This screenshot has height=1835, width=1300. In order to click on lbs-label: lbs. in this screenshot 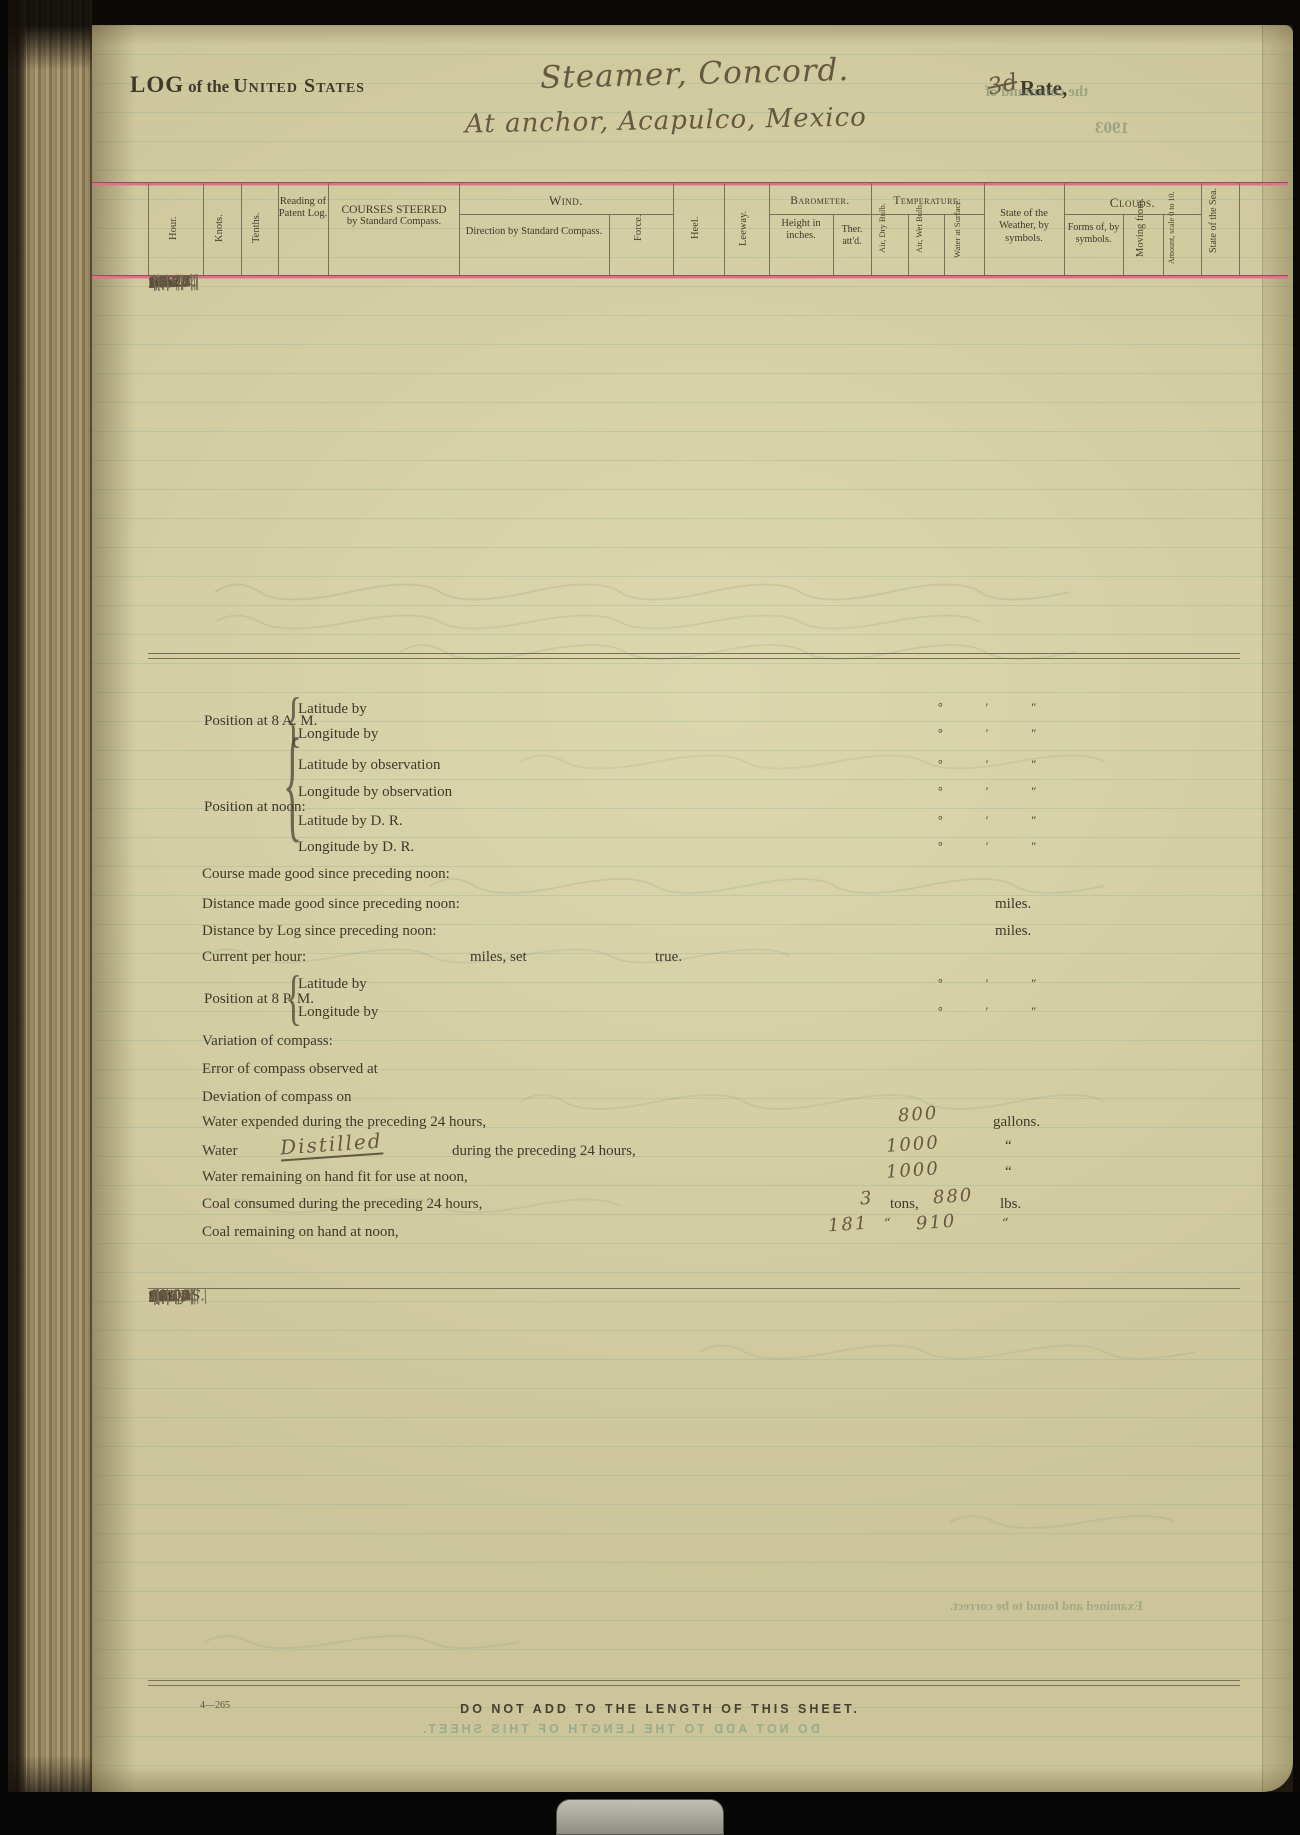, I will do `click(1011, 1204)`.